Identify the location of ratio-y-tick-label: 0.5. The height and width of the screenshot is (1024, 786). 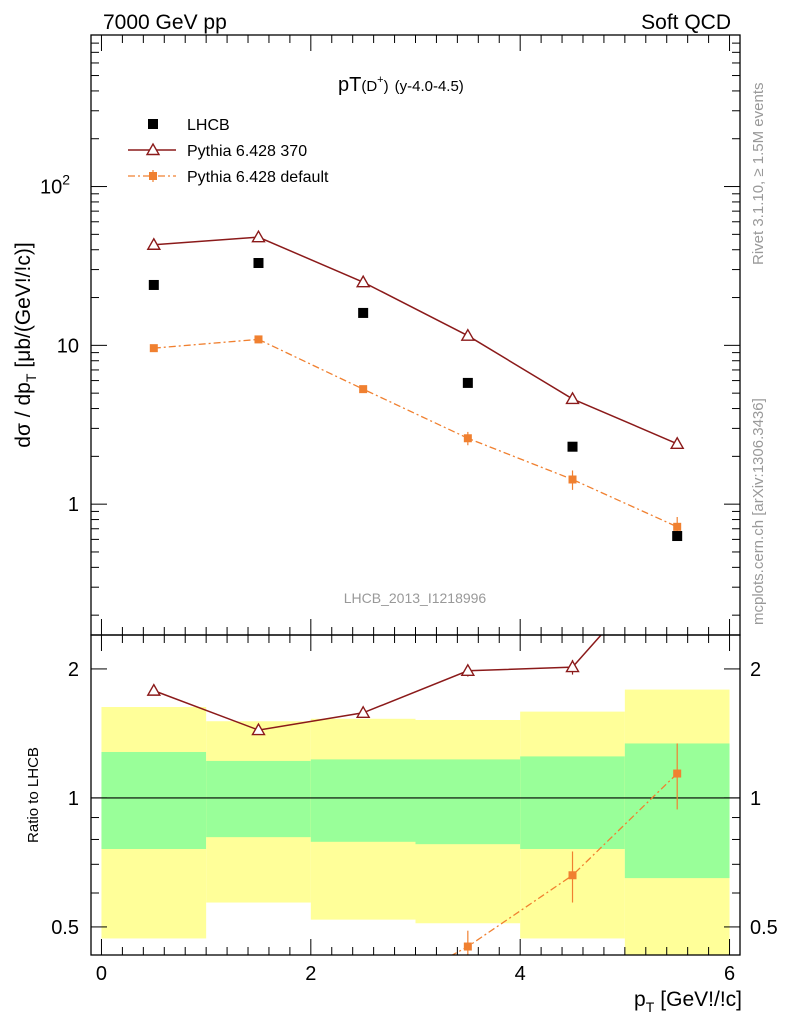
(65, 928).